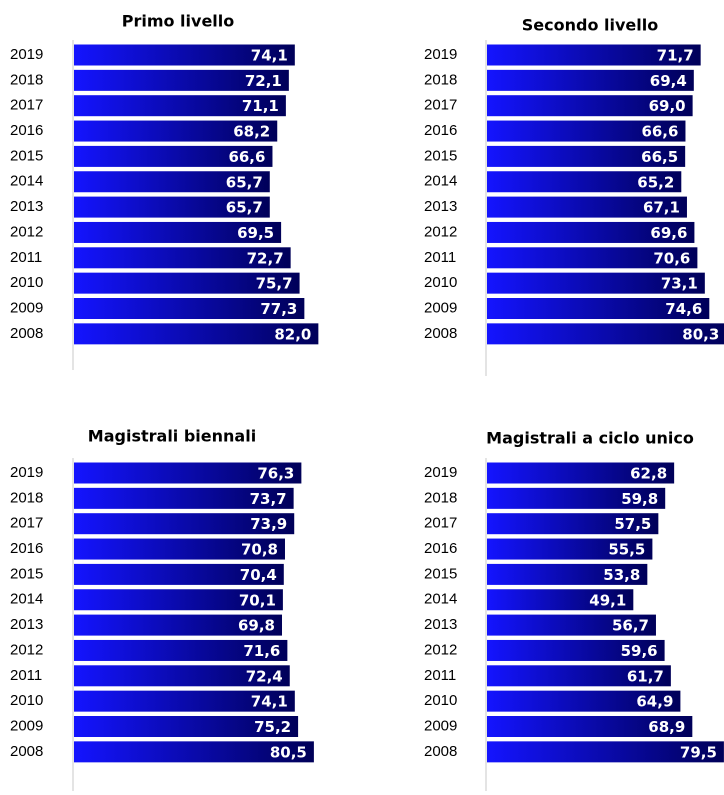 This screenshot has width=724, height=795. I want to click on data-label: 59,6, so click(639, 651).